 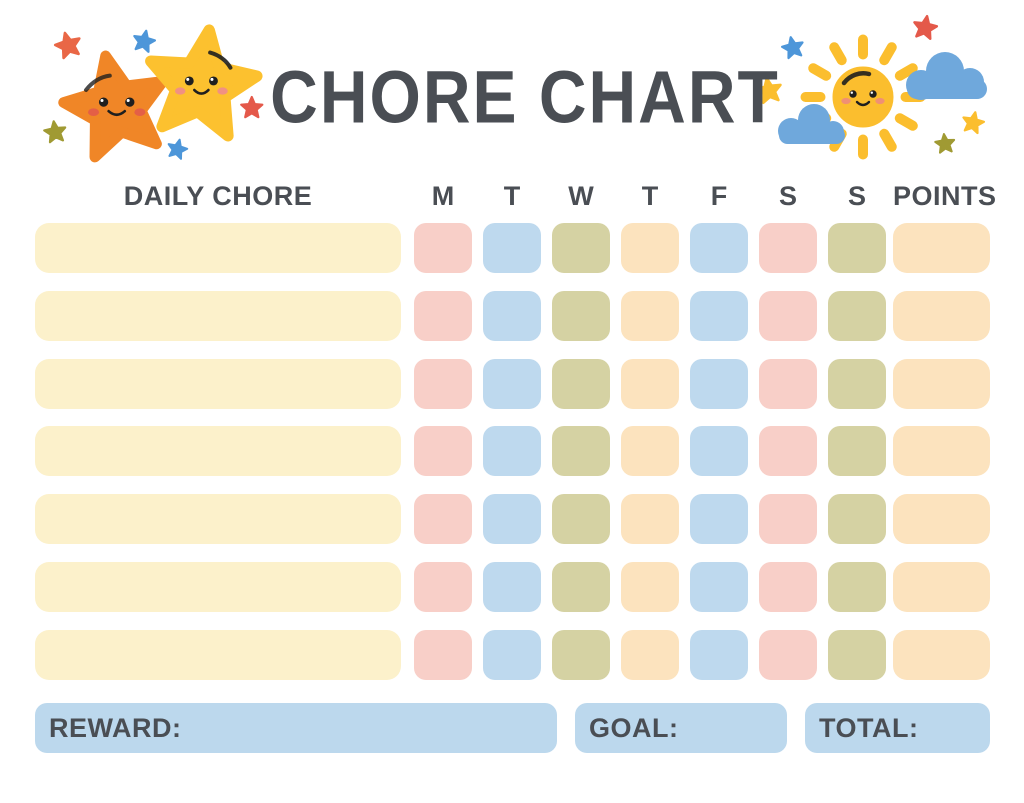 I want to click on day-cell-row6-day3, so click(x=581, y=587).